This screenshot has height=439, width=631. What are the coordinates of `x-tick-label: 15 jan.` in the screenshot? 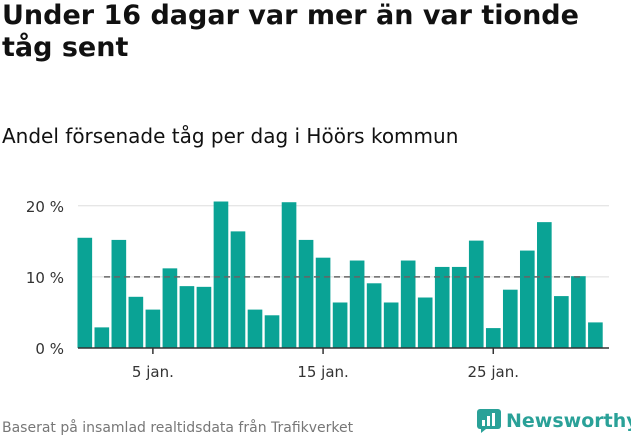 It's located at (323, 372).